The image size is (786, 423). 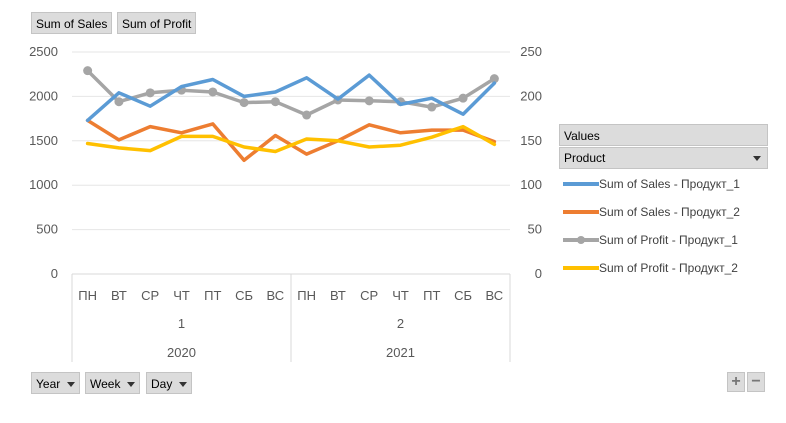 What do you see at coordinates (585, 158) in the screenshot?
I see `product-filter-label: Product` at bounding box center [585, 158].